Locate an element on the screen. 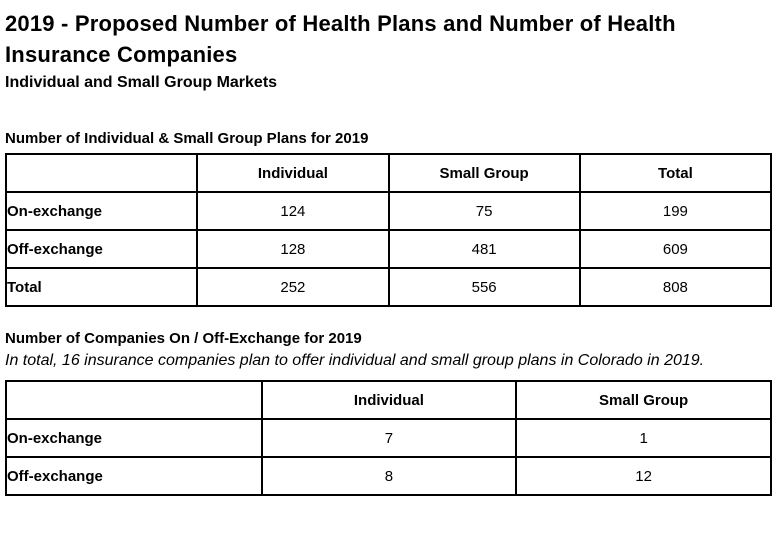 The width and height of the screenshot is (779, 540). plans-header-individual: Individual is located at coordinates (293, 173).